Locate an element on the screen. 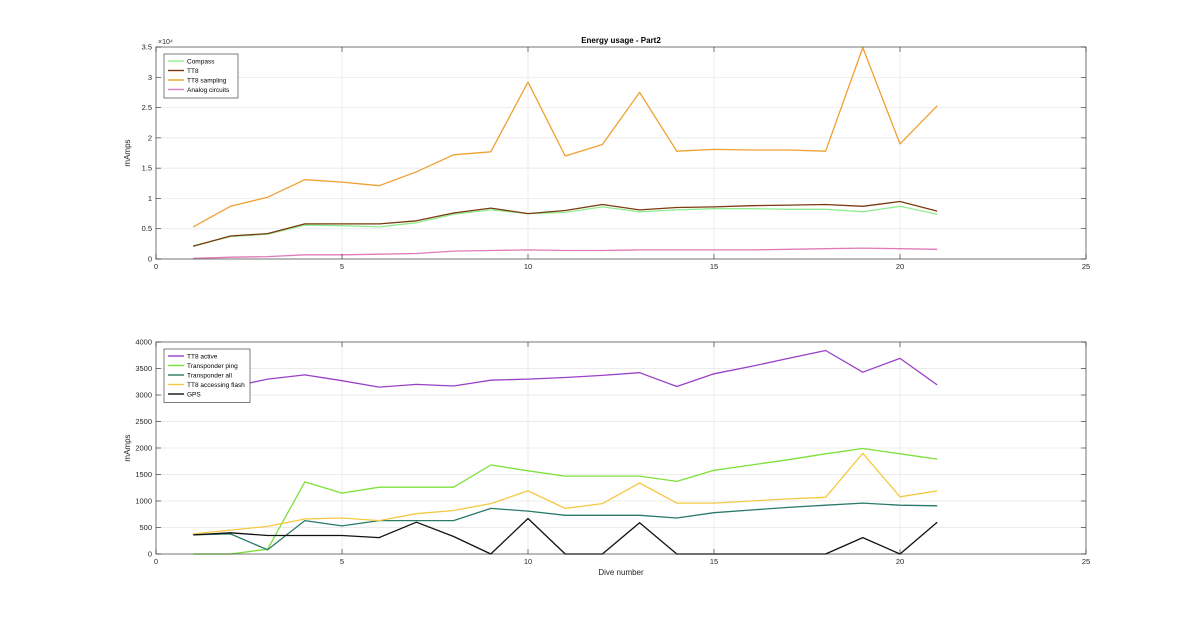 The height and width of the screenshot is (622, 1200). series-line-tt8-accessing-flash is located at coordinates (565, 493).